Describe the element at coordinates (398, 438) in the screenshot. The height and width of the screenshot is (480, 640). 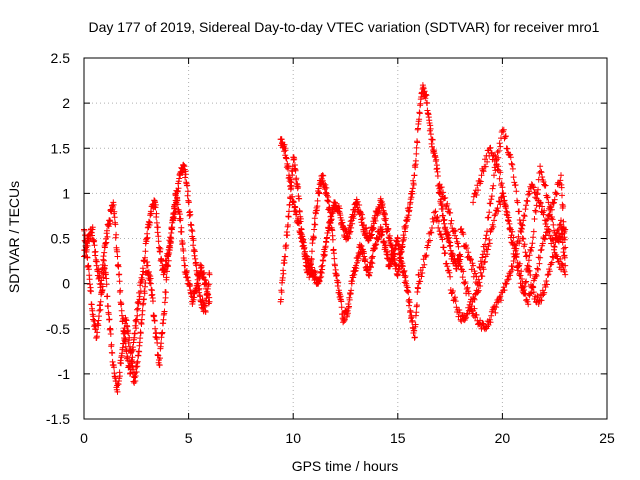
I see `x-tick-label: 15` at that location.